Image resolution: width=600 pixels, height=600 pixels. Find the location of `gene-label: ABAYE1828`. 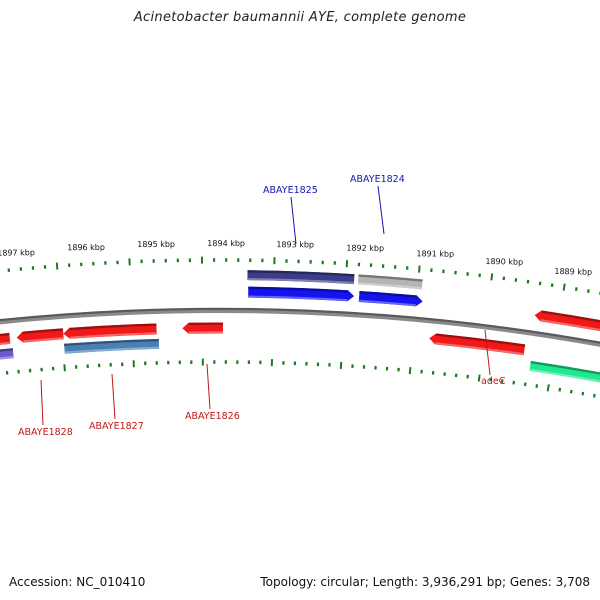

gene-label: ABAYE1828 is located at coordinates (45, 432).